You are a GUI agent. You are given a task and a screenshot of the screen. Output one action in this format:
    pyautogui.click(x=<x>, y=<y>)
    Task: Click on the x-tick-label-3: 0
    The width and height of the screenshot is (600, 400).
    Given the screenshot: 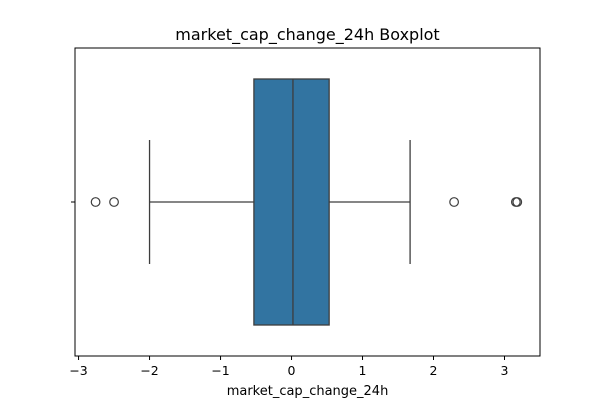 What is the action you would take?
    pyautogui.click(x=292, y=370)
    